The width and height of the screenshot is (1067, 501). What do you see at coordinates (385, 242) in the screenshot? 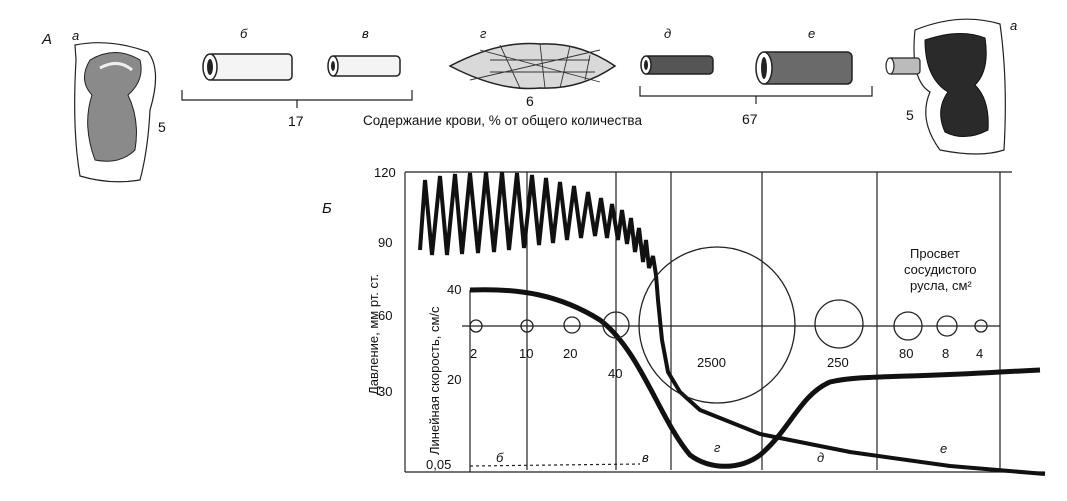
I see `pressure-tick-90: 90` at bounding box center [385, 242].